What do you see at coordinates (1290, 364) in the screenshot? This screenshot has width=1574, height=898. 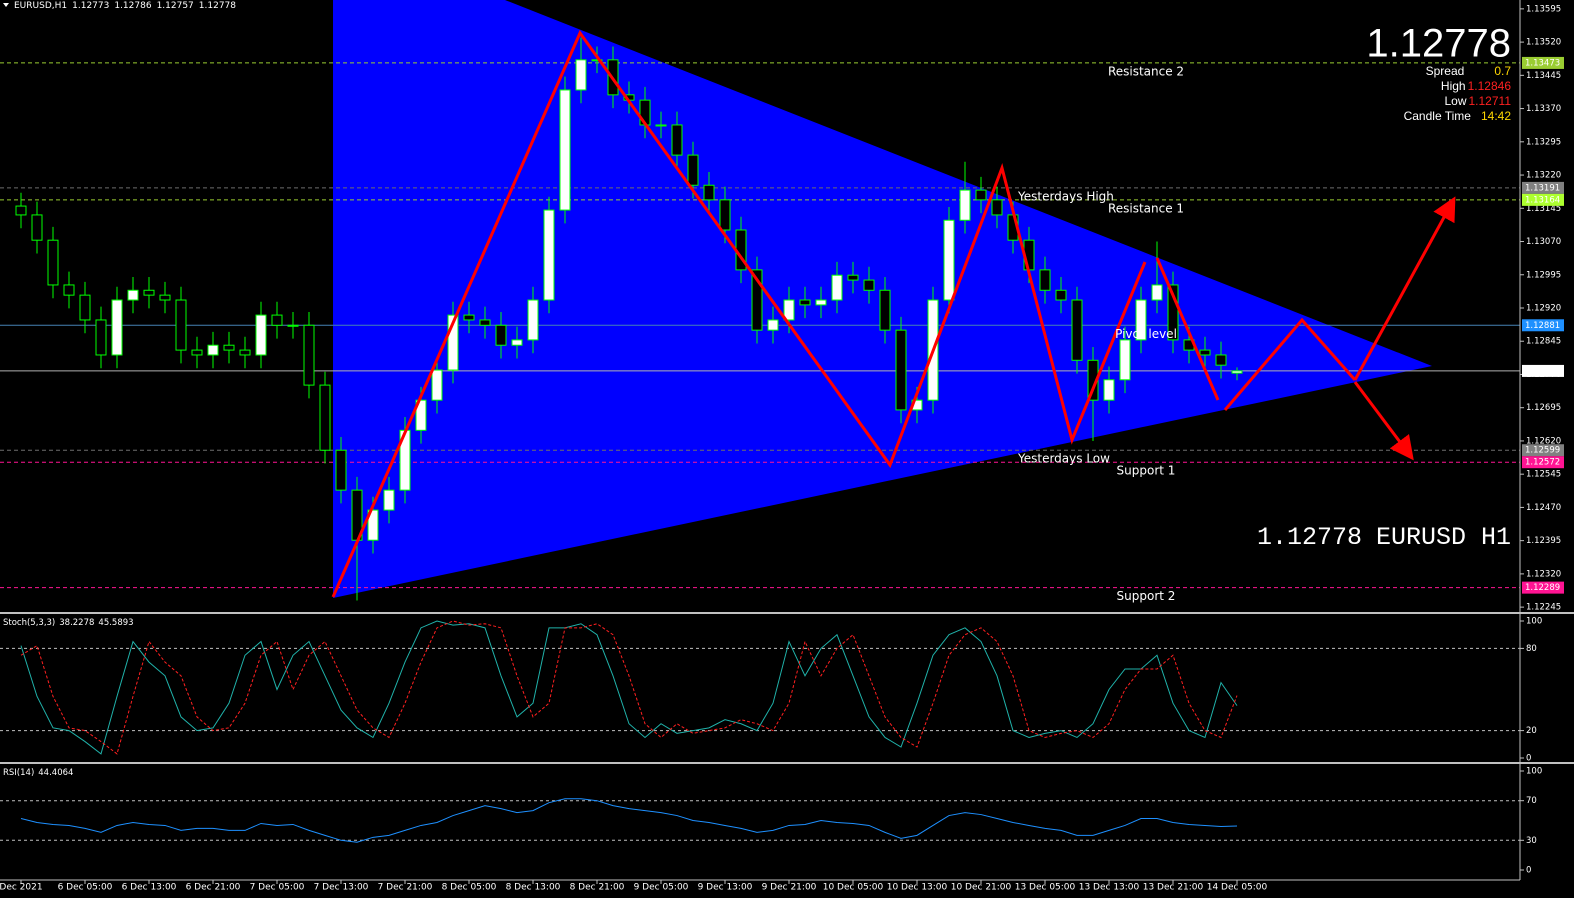 I see `projection-line` at bounding box center [1290, 364].